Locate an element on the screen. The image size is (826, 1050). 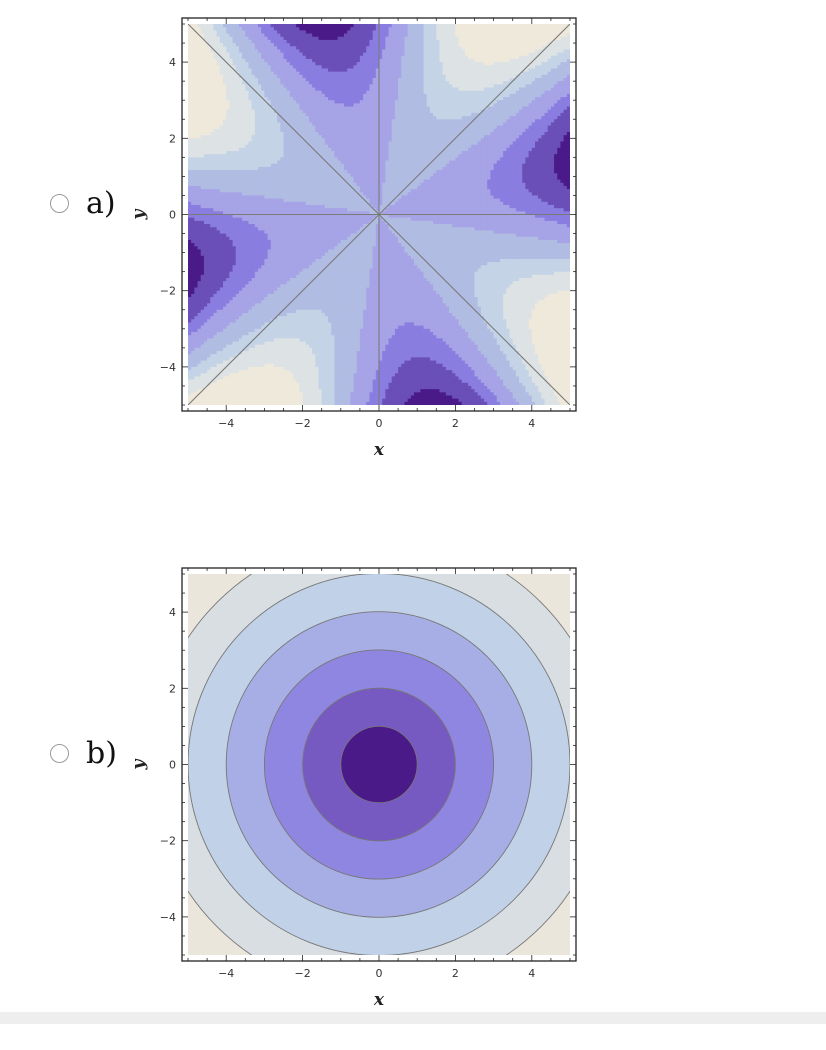
page-bottom-bar is located at coordinates (413, 1018).